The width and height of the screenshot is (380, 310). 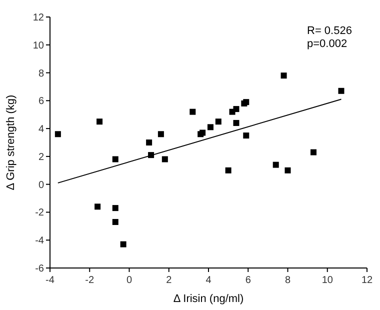 What do you see at coordinates (327, 44) in the screenshot?
I see `annotation: p=0.002` at bounding box center [327, 44].